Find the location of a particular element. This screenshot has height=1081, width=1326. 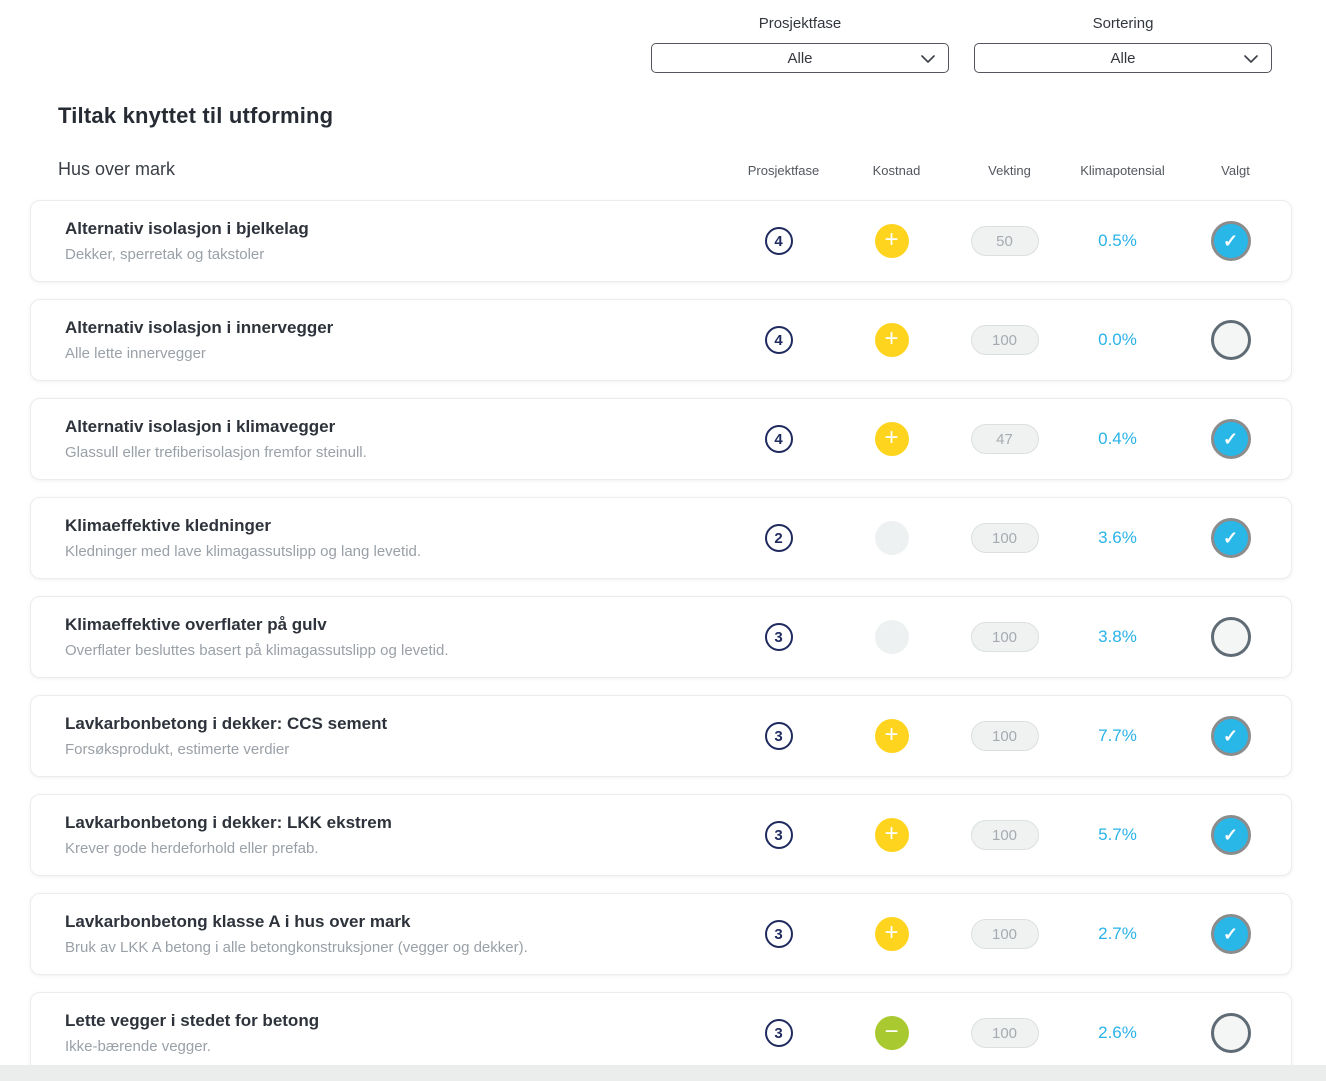

phase-number-badge: 2 is located at coordinates (778, 538).